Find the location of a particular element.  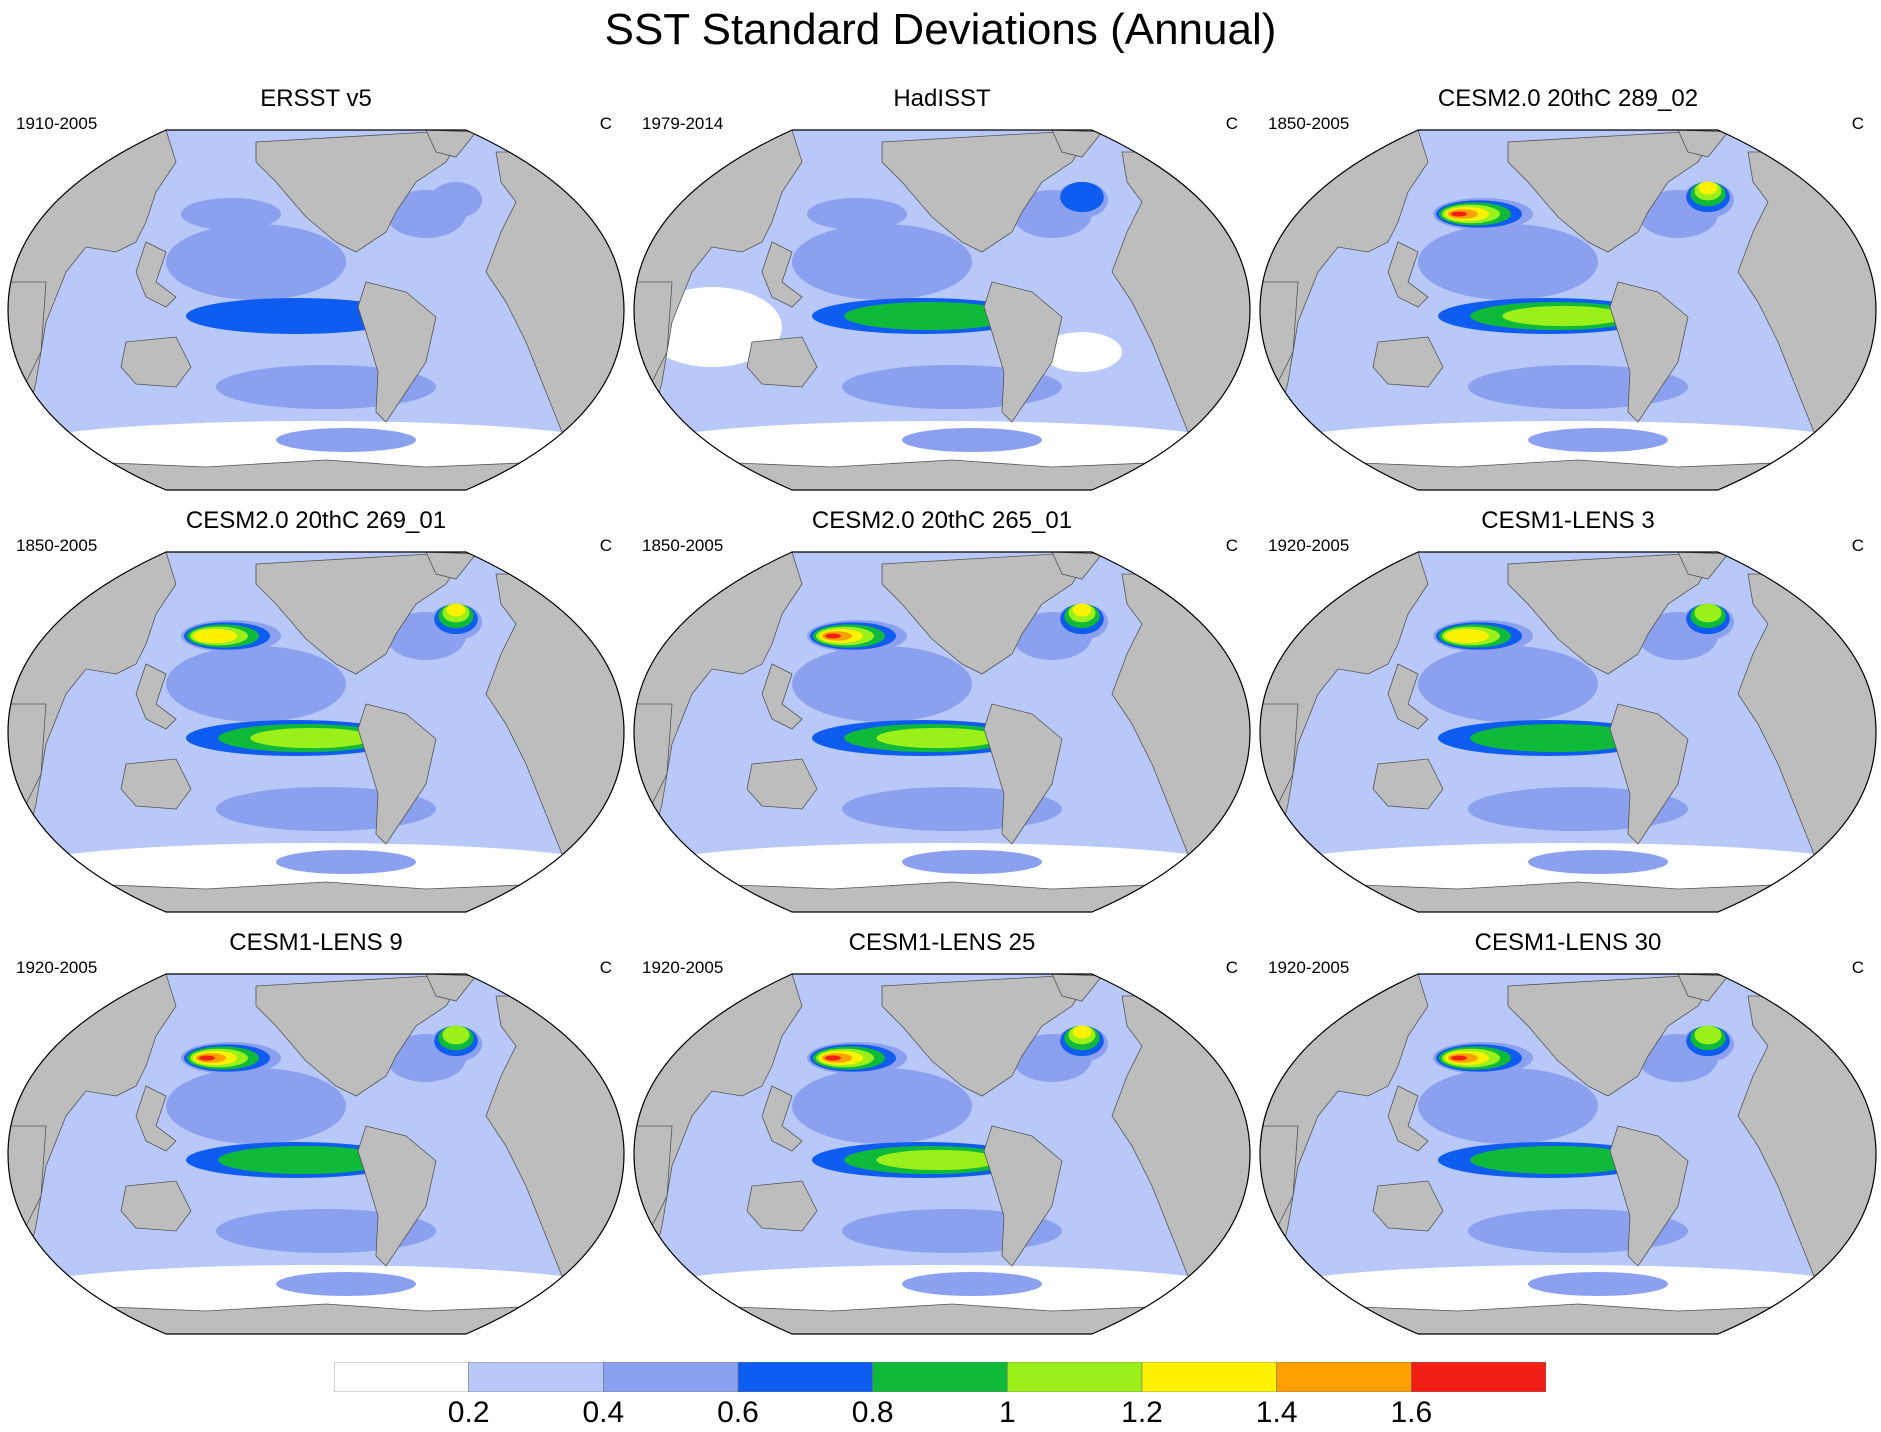

colorbar-label: 1.4 is located at coordinates (1276, 1412).